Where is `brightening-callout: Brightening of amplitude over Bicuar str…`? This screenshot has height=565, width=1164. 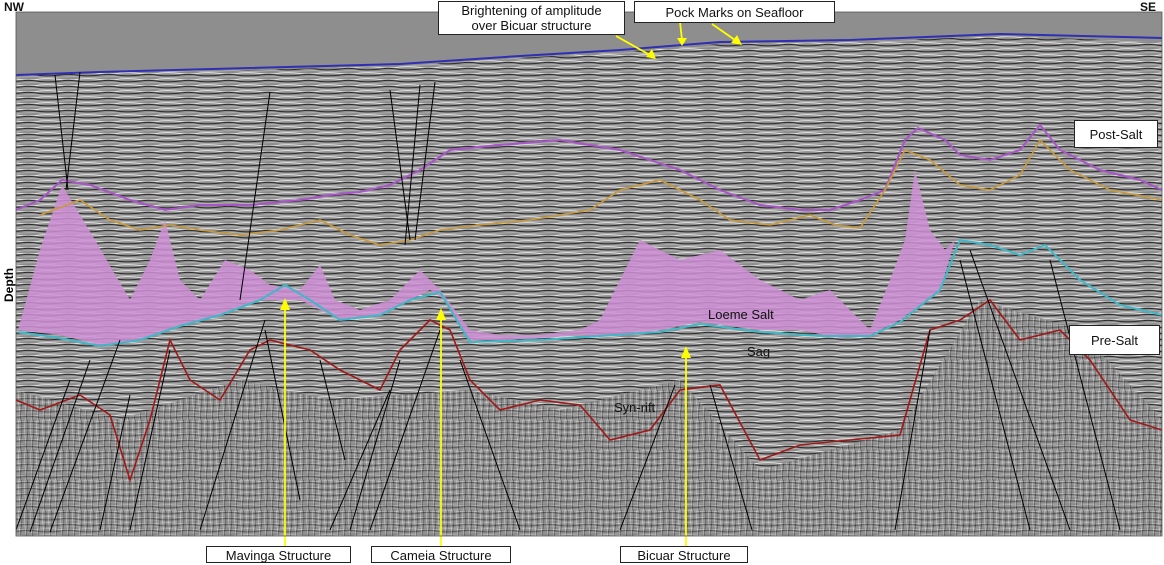 brightening-callout: Brightening of amplitude over Bicuar str… is located at coordinates (531, 18).